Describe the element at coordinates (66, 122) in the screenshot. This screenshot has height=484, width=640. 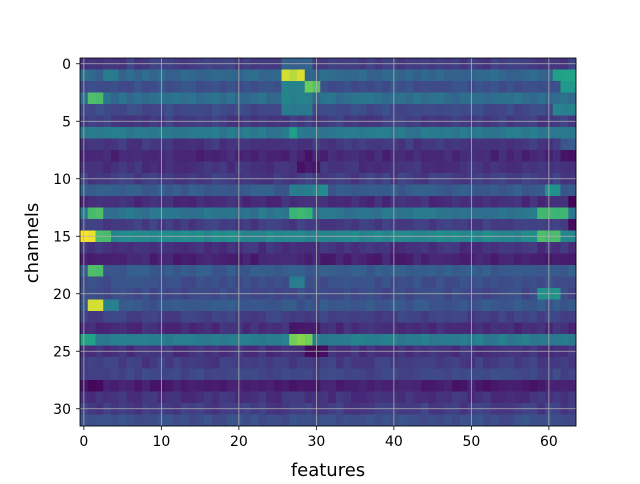
I see `y-tick-label: 5` at that location.